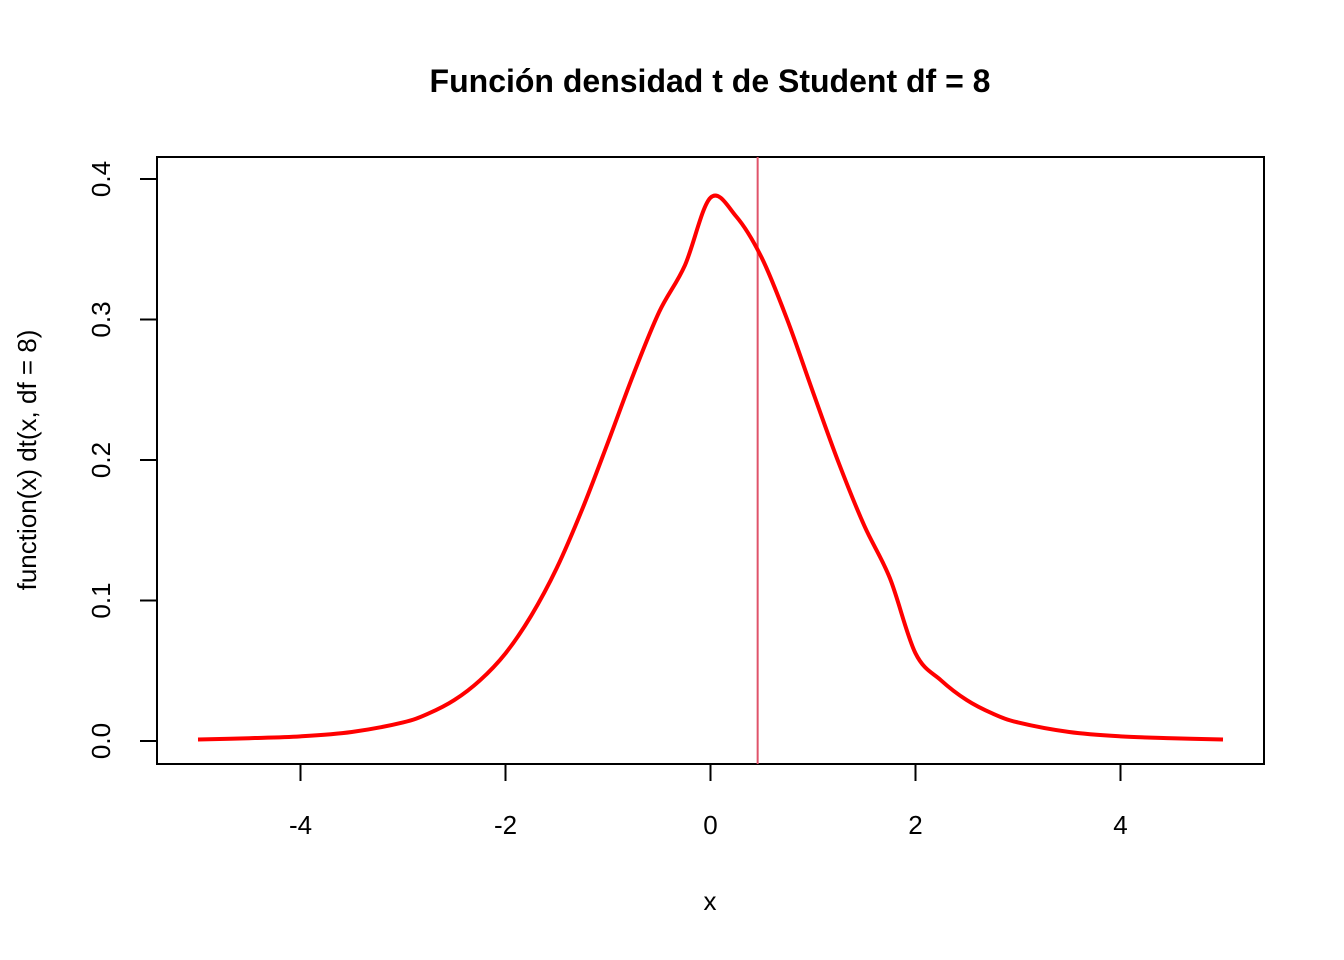  I want to click on y-tick-label: 0.1, so click(101, 600).